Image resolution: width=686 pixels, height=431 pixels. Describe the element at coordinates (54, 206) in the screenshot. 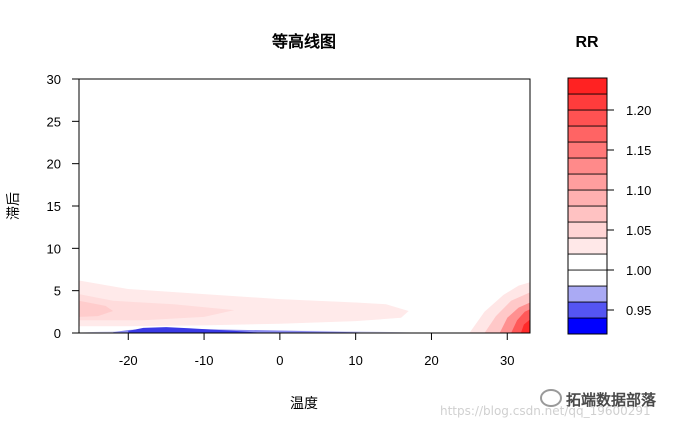

I see `y-tick-label: 15` at that location.